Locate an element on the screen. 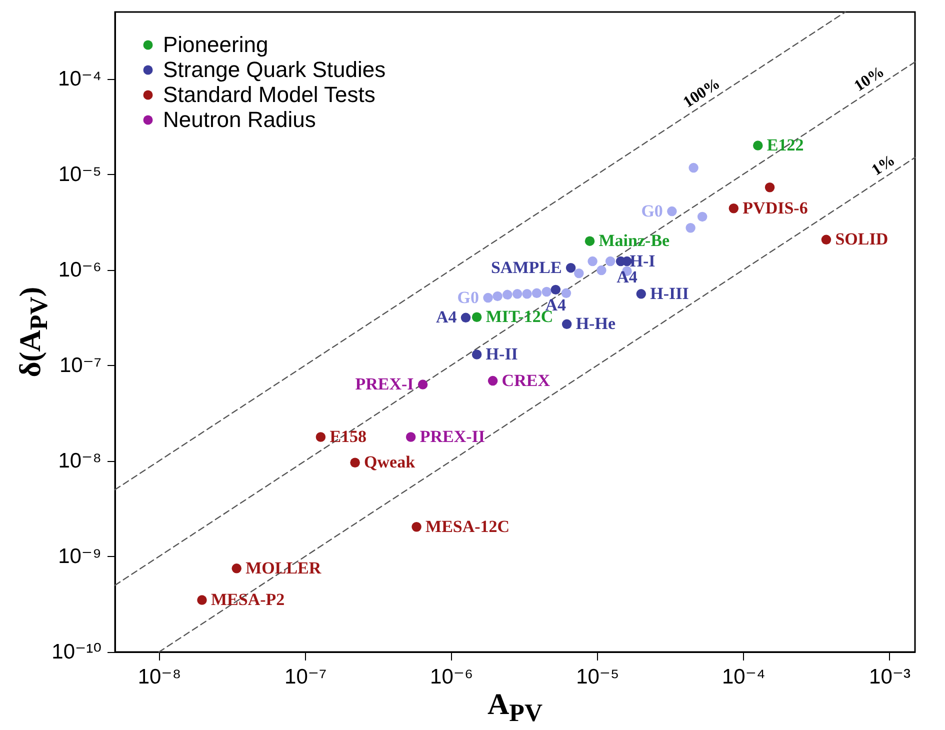 This screenshot has width=945, height=730. data-label: E158 is located at coordinates (348, 436).